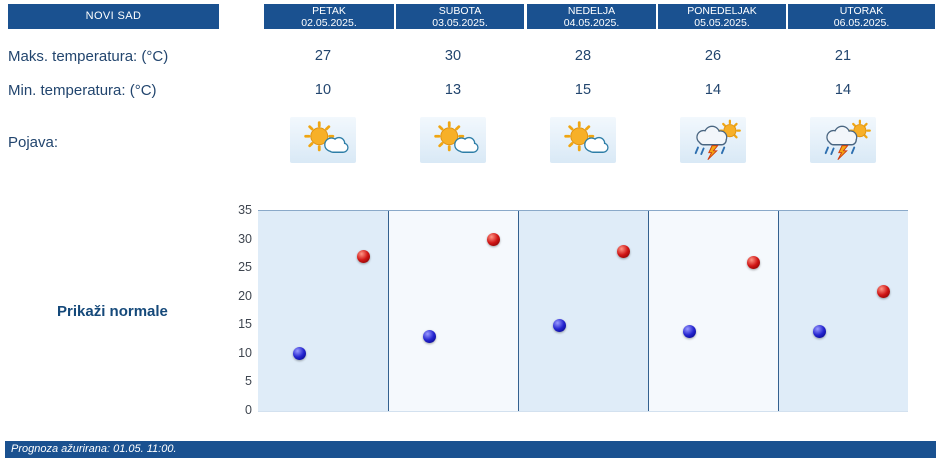 This screenshot has width=940, height=460. Describe the element at coordinates (583, 56) in the screenshot. I see `max-temp-value: 28` at that location.